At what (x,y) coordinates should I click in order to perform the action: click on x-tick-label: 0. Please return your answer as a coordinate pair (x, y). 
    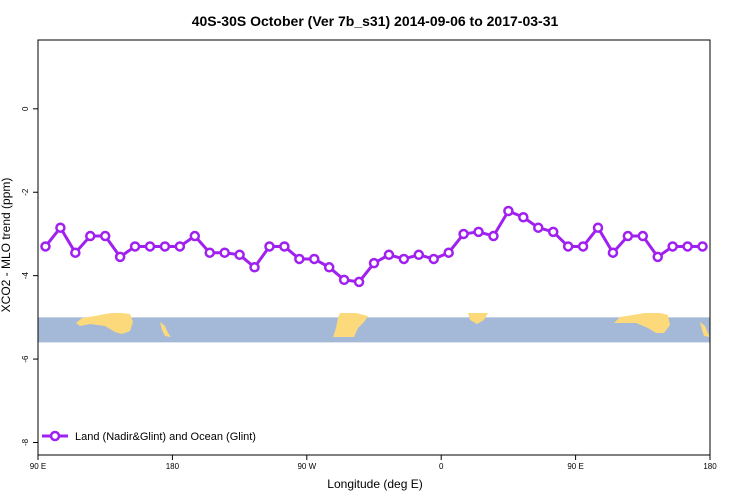
    Looking at the image, I should click on (441, 466).